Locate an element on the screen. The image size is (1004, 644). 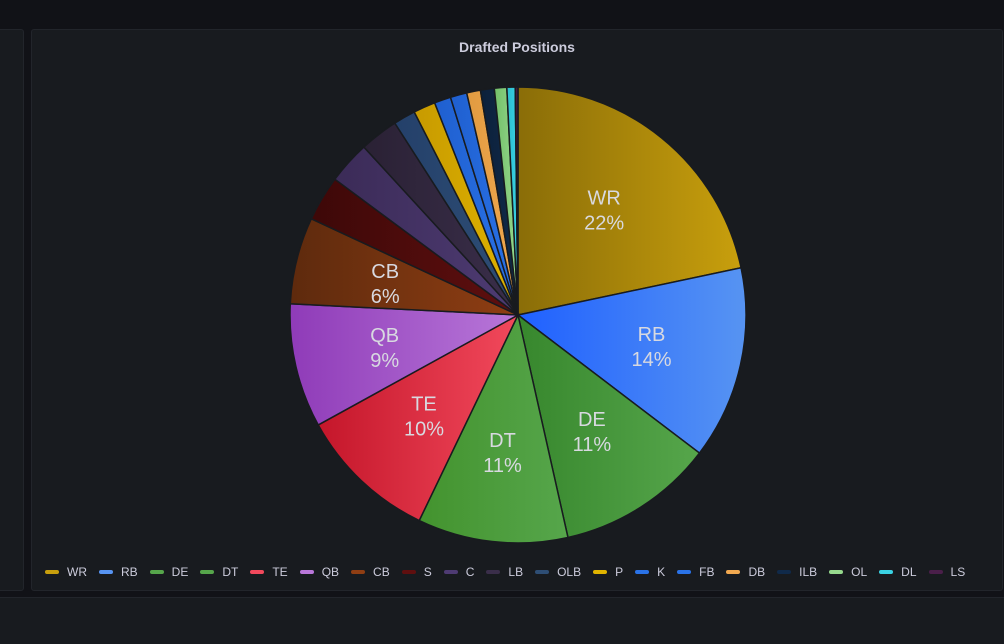
legend-label: K is located at coordinates (661, 572).